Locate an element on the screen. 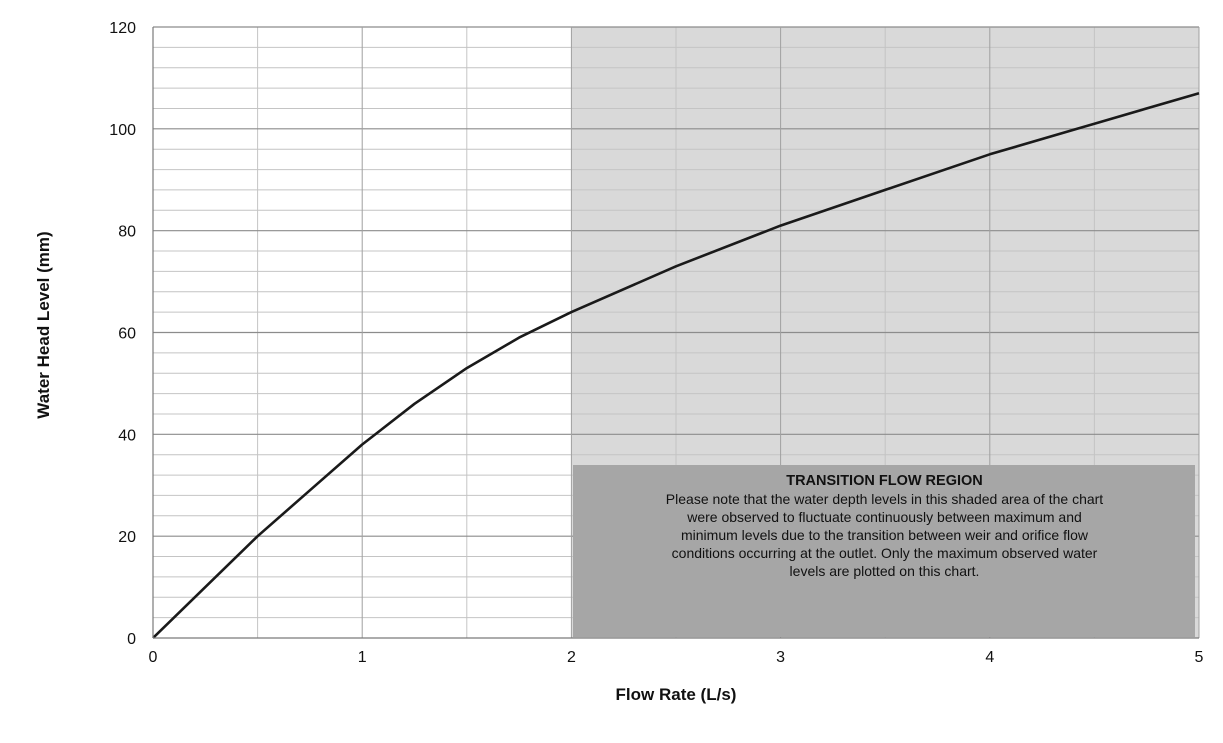  x-tick-label: 3 is located at coordinates (780, 657).